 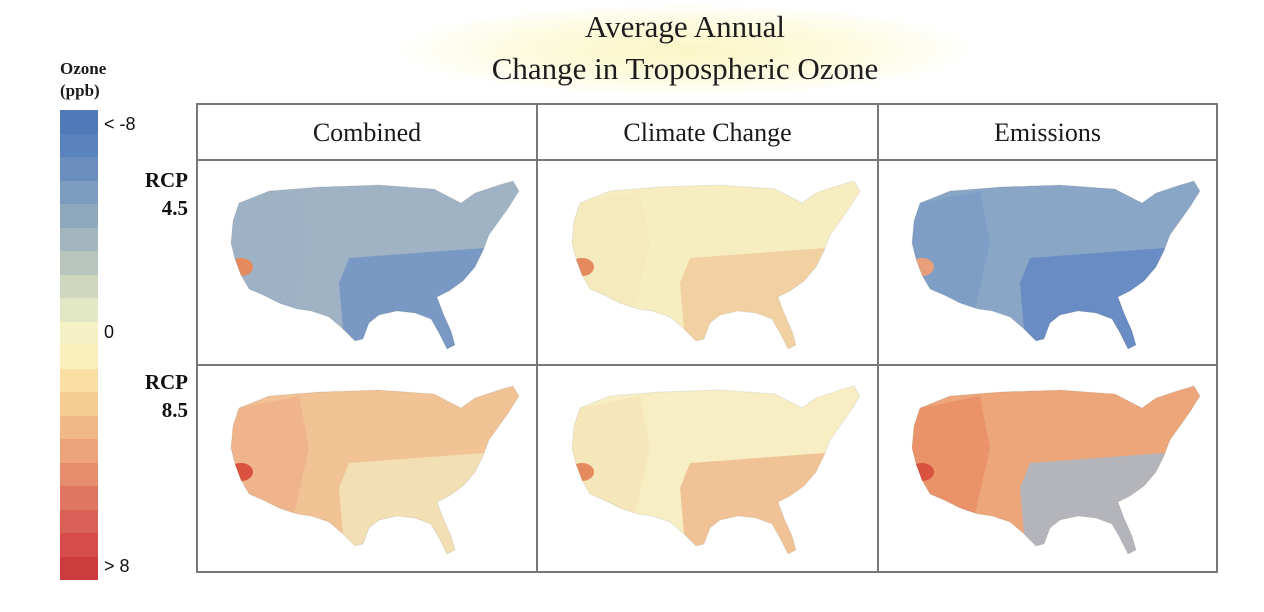 What do you see at coordinates (1047, 132) in the screenshot?
I see `column-header-emissions: Emissions` at bounding box center [1047, 132].